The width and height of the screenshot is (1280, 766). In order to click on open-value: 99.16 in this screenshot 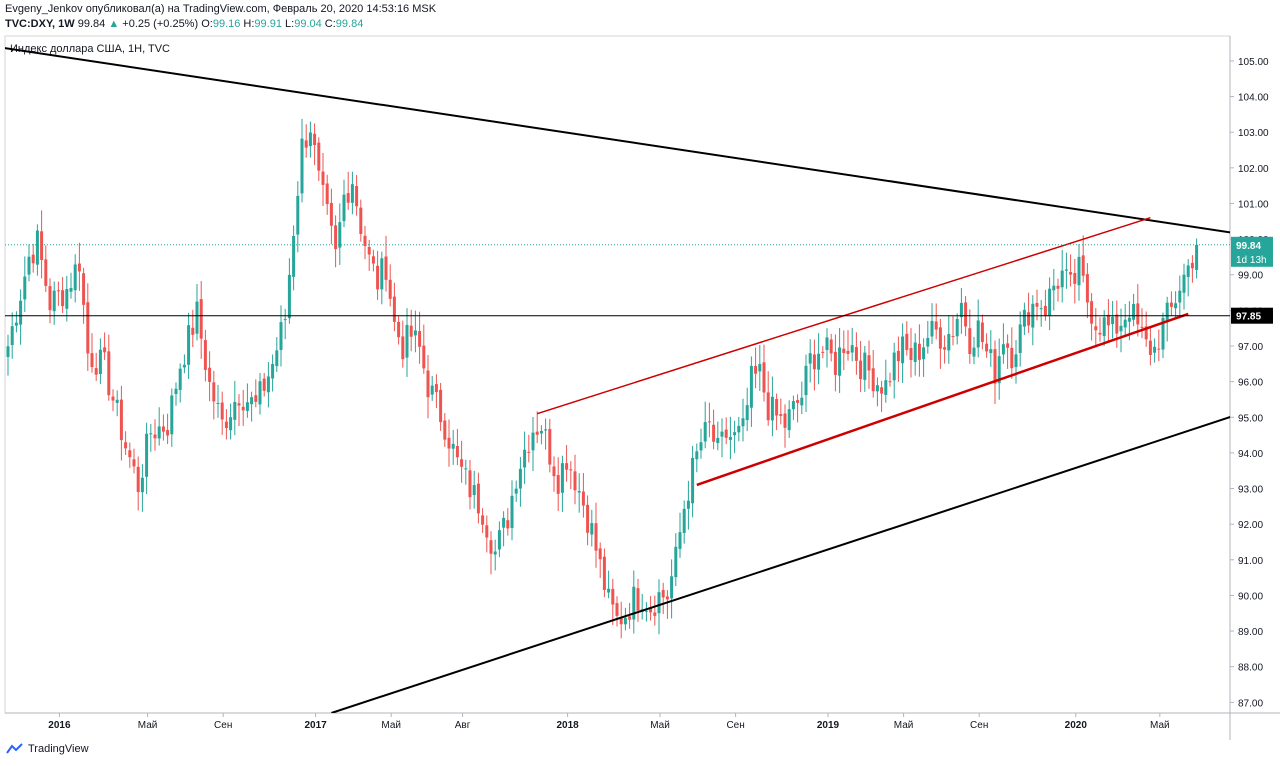, I will do `click(226, 24)`.